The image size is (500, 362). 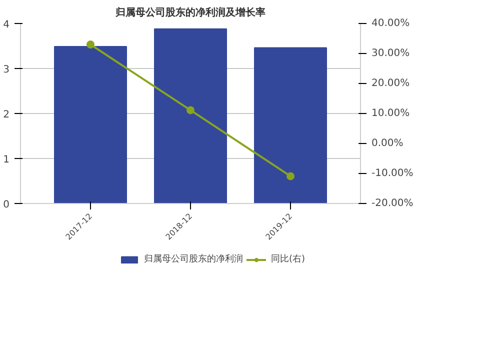 What do you see at coordinates (6, 205) in the screenshot?
I see `y-tick-label: 0` at bounding box center [6, 205].